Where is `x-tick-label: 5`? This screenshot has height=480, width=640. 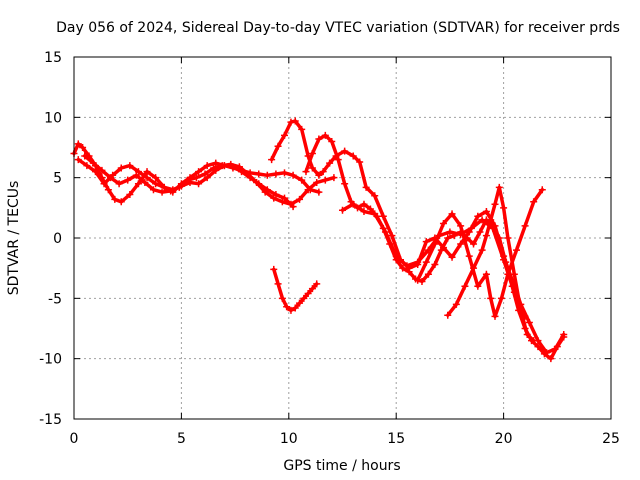 x-tick-label: 5 is located at coordinates (181, 439).